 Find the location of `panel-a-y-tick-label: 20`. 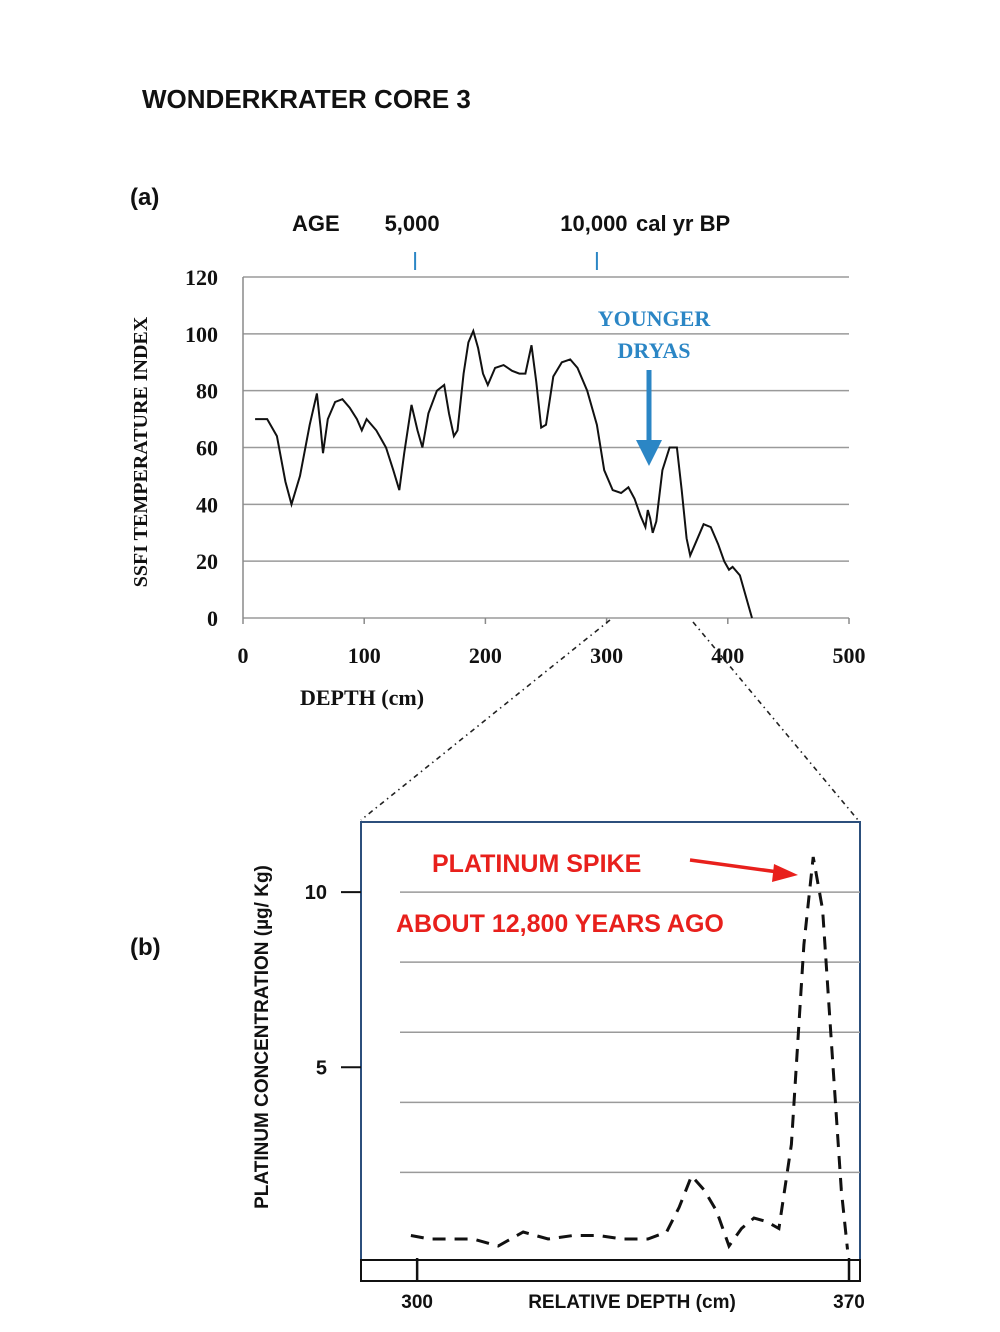

panel-a-y-tick-label: 20 is located at coordinates (207, 561).